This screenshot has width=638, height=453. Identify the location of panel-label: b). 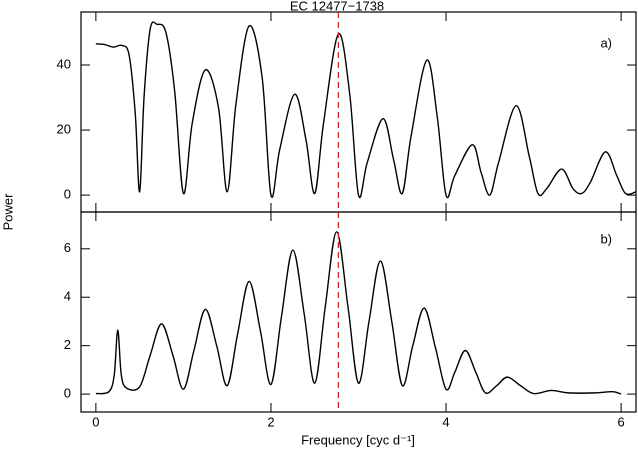
(606, 238).